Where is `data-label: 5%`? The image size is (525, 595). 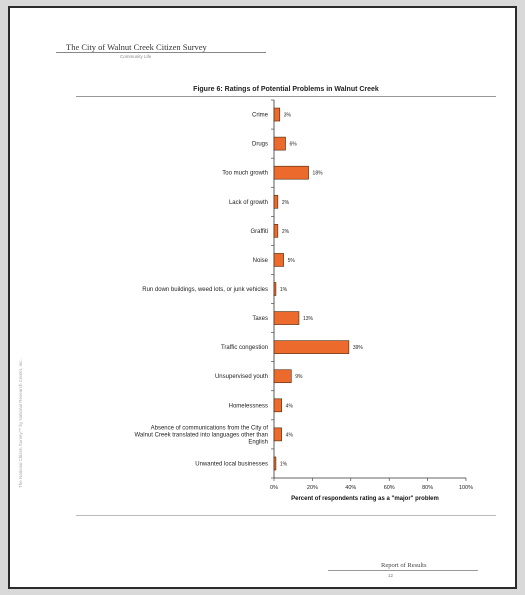 data-label: 5% is located at coordinates (292, 261).